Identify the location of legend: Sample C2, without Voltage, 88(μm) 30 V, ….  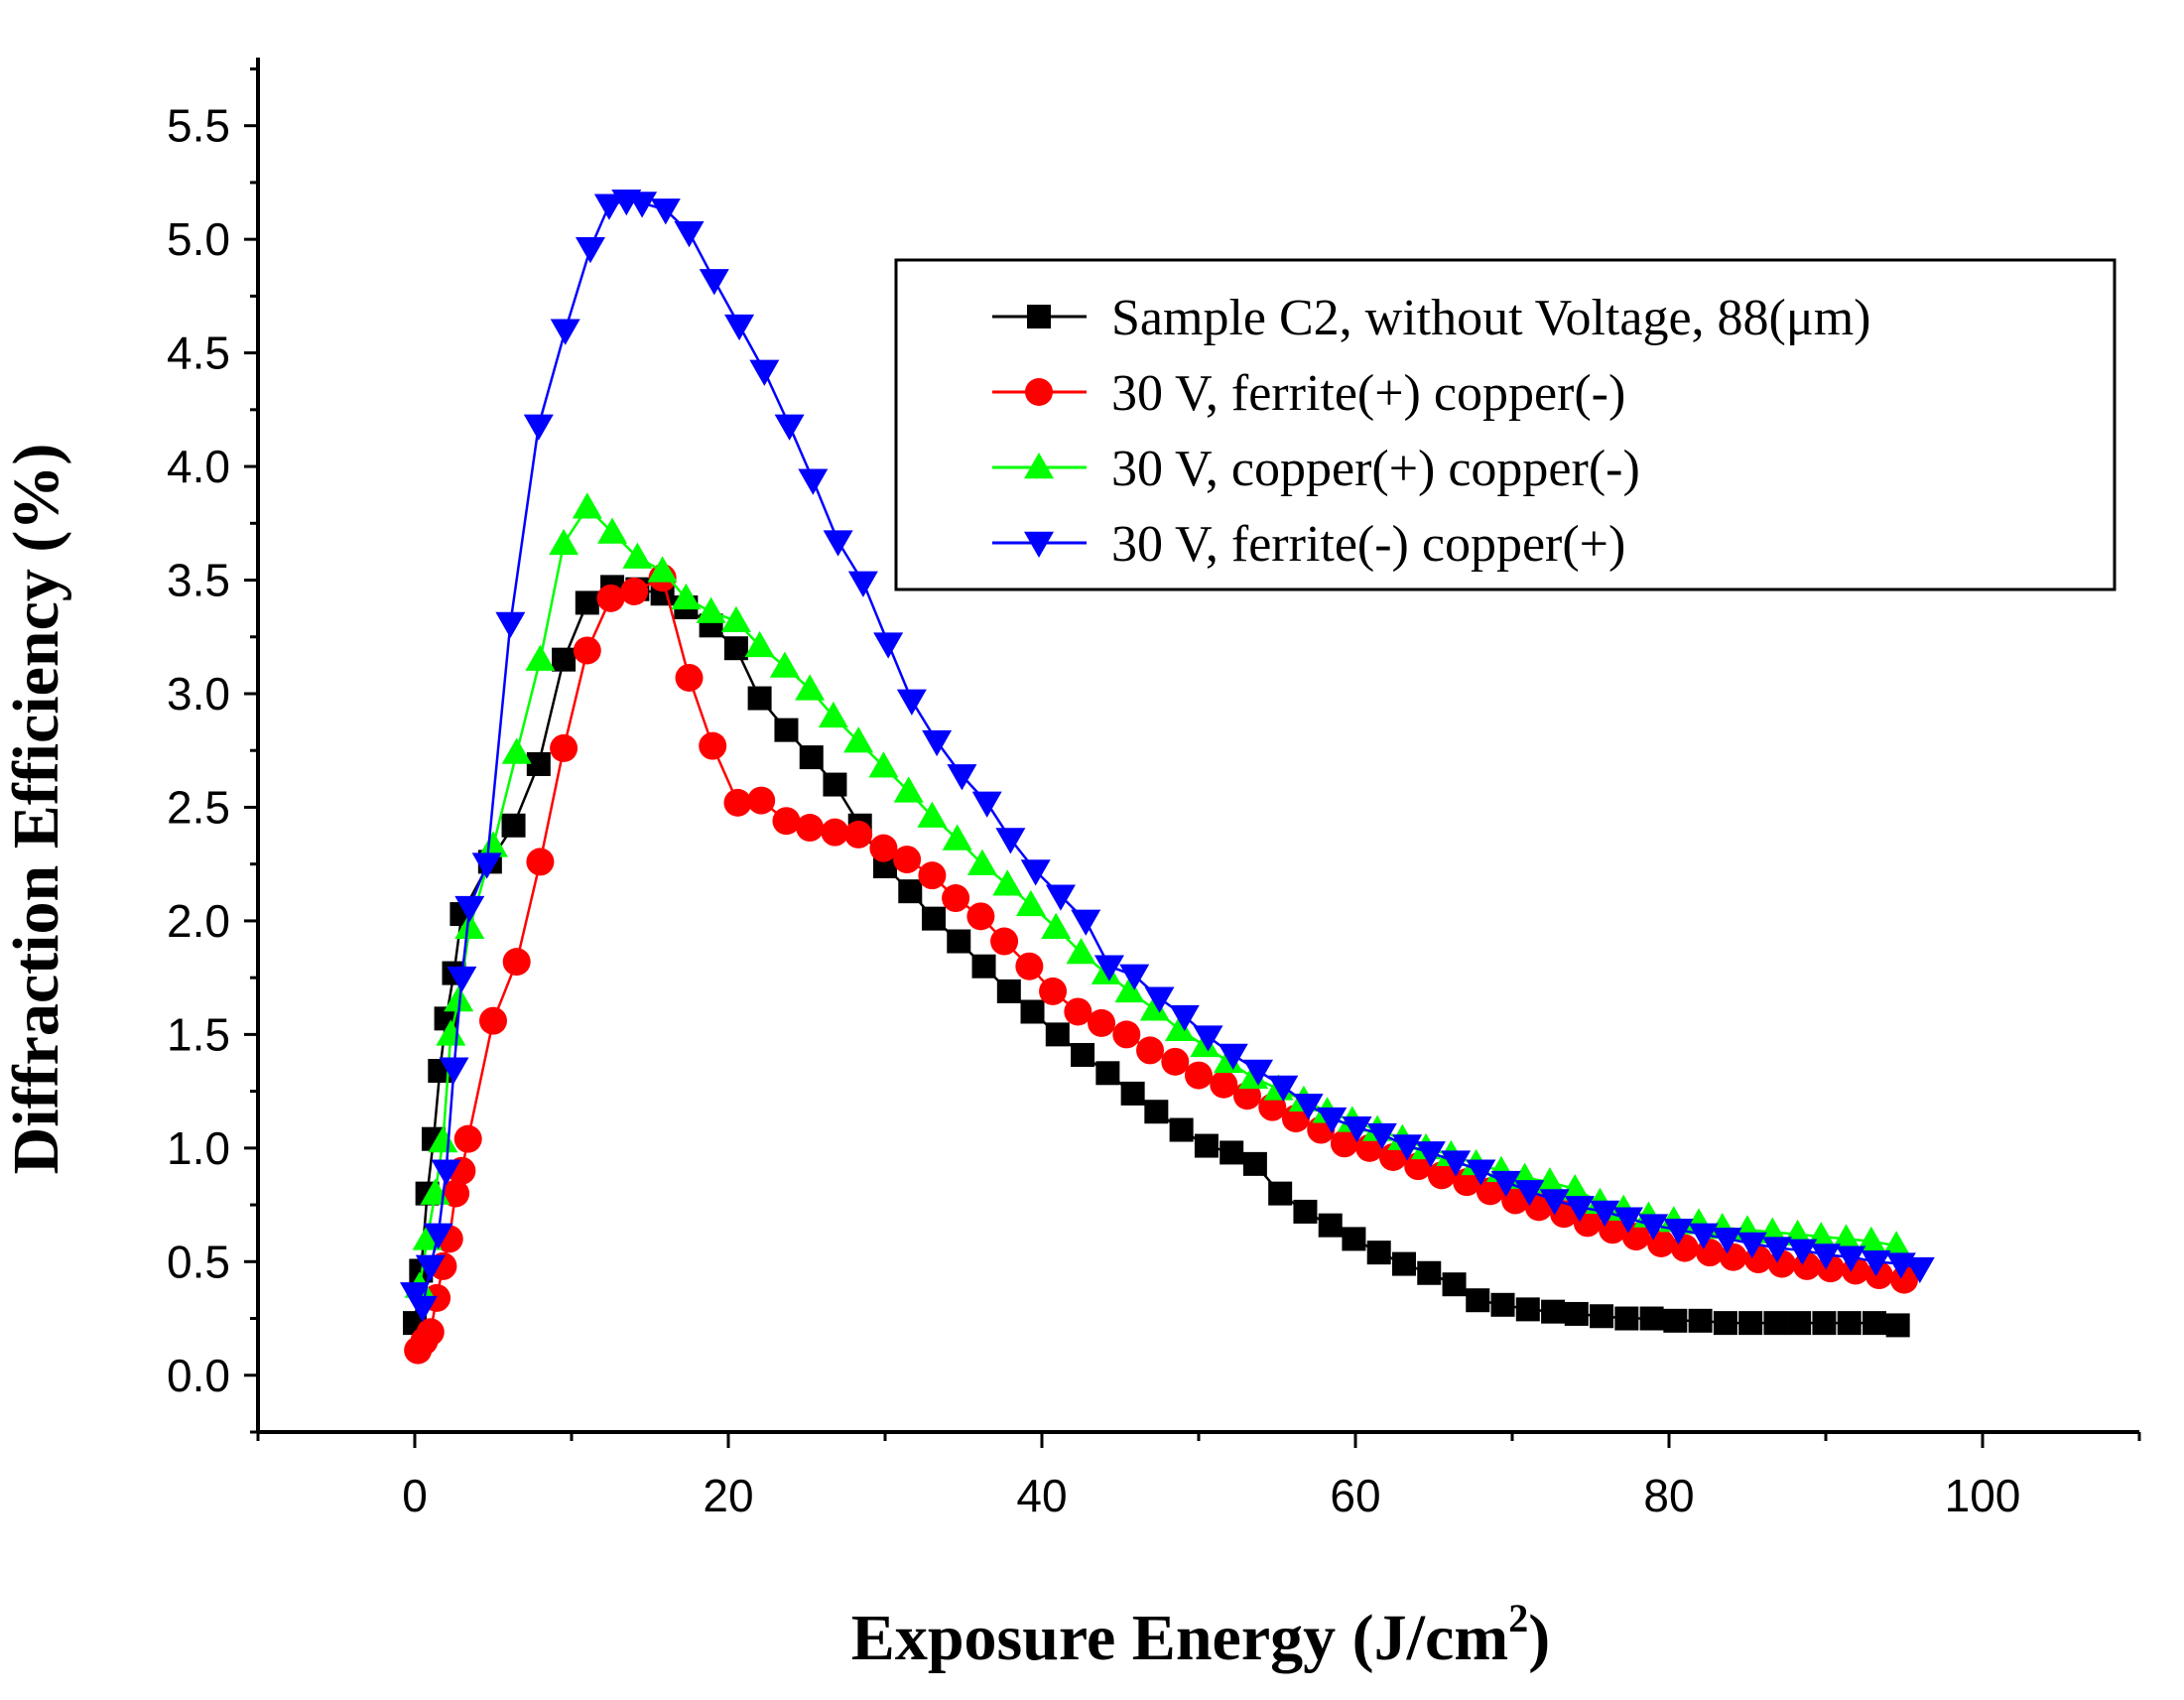
(1505, 424).